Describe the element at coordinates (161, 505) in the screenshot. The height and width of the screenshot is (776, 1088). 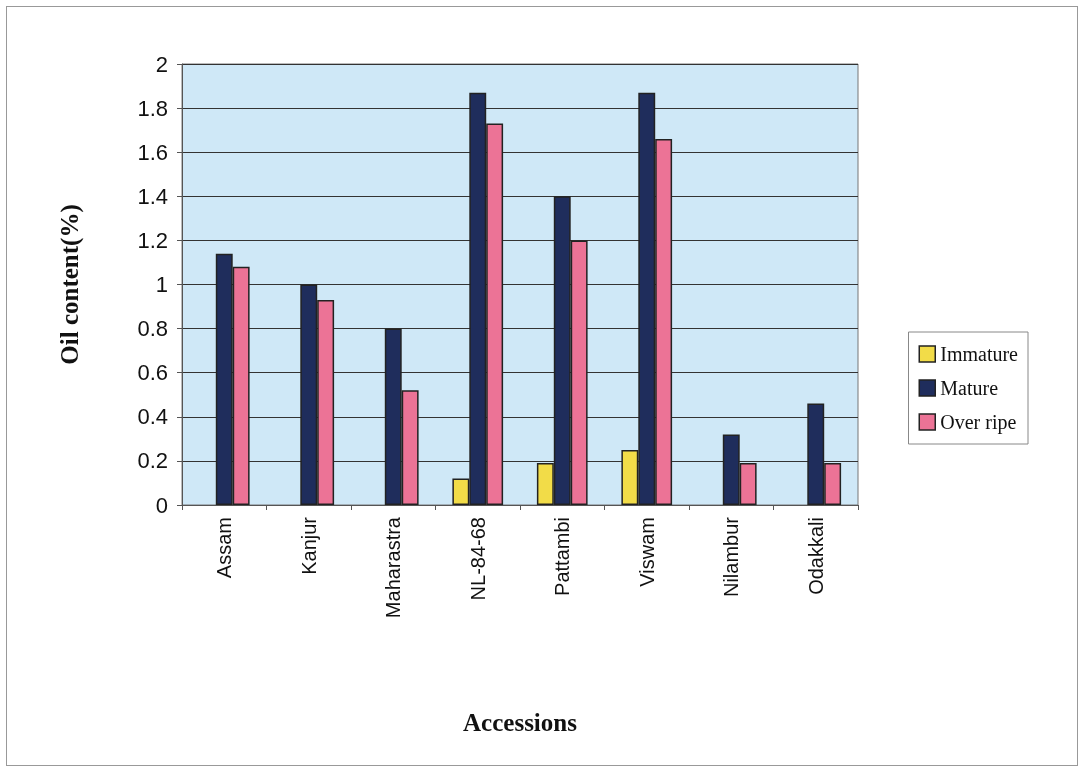
I see `y-tick-label: 0` at that location.